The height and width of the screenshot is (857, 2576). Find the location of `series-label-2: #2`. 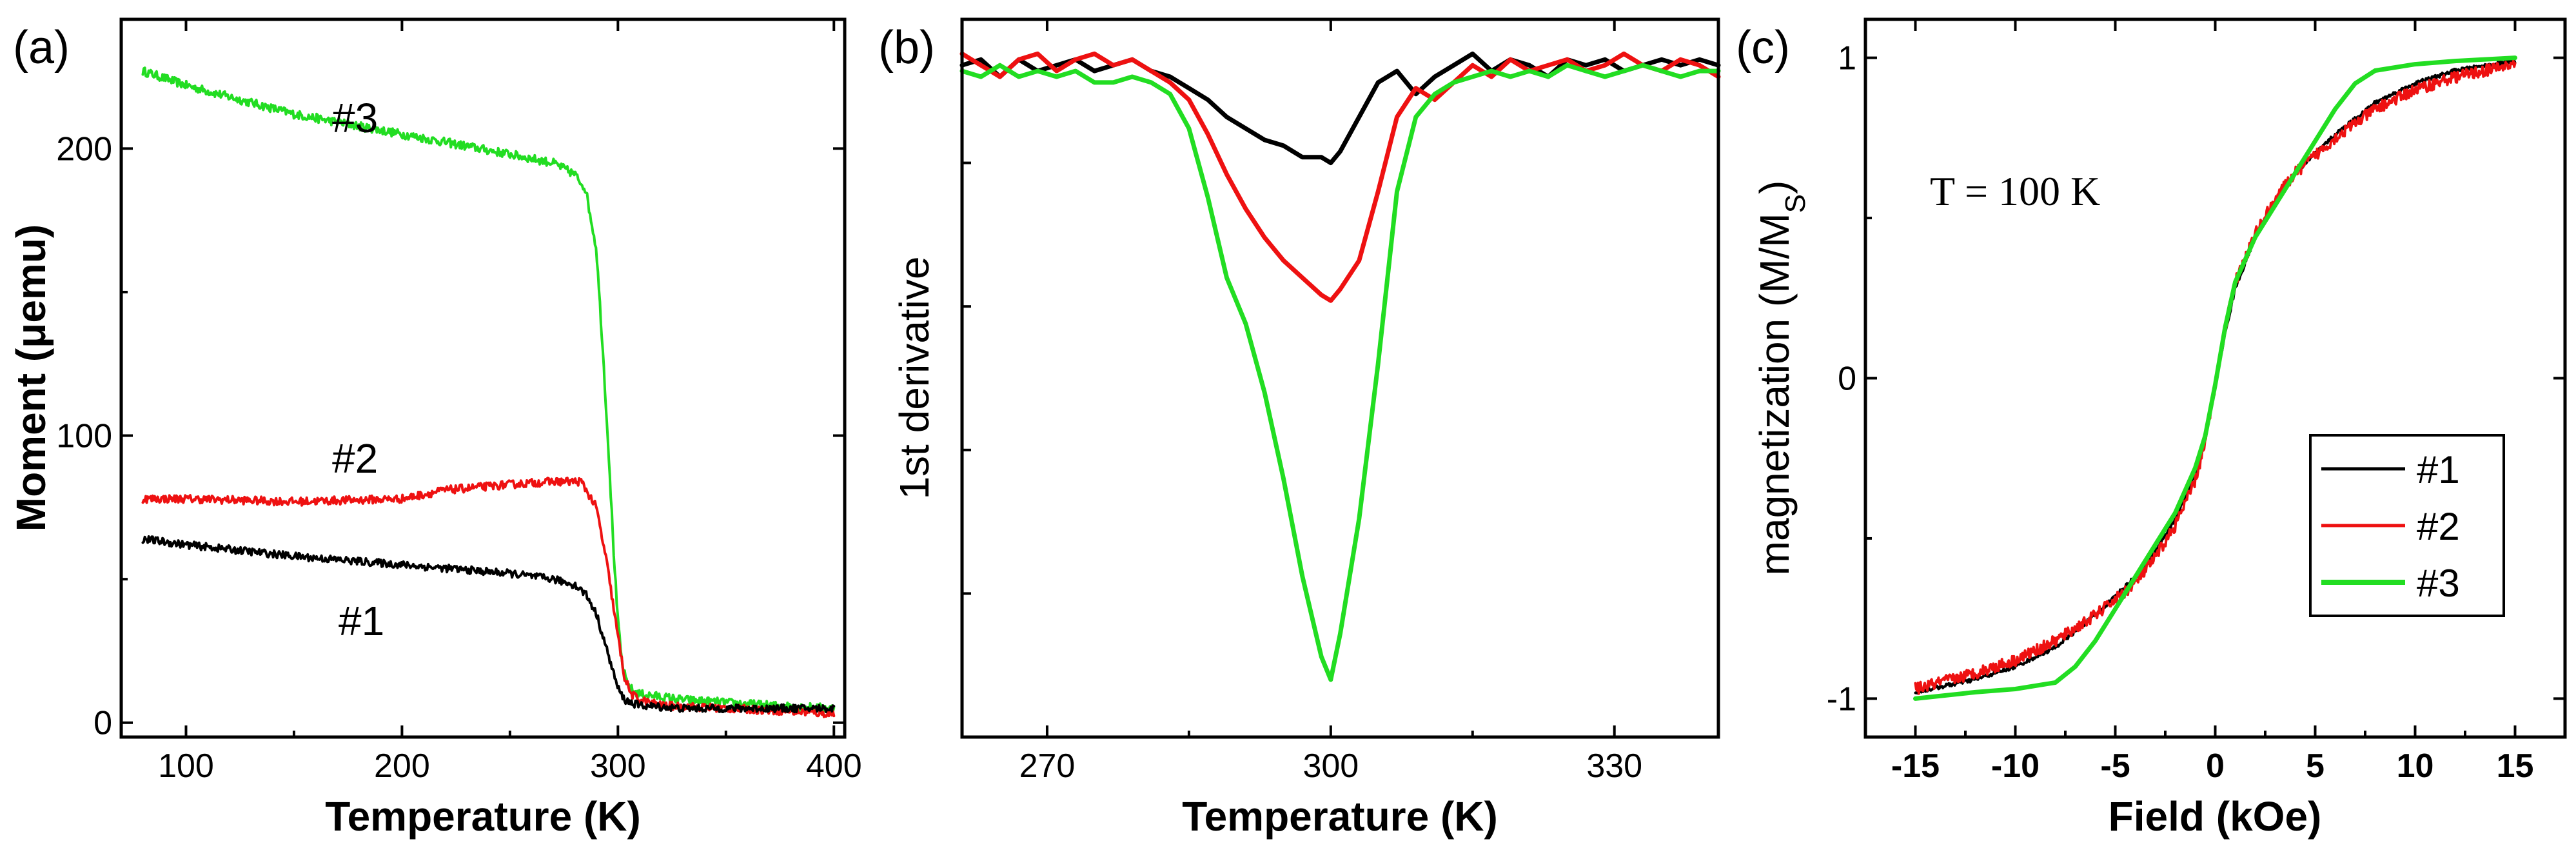

series-label-2: #2 is located at coordinates (355, 458).